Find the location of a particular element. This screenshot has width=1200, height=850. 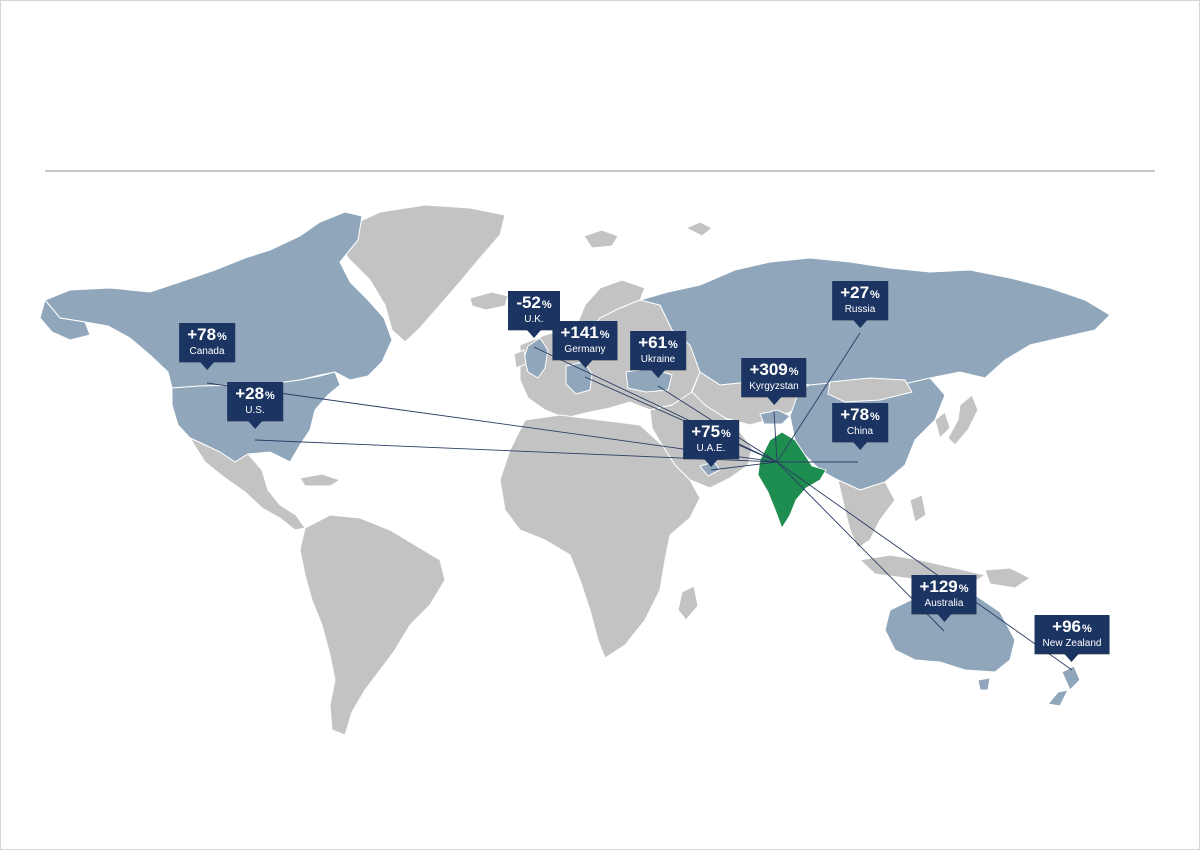

india-landmass is located at coordinates (792, 480).